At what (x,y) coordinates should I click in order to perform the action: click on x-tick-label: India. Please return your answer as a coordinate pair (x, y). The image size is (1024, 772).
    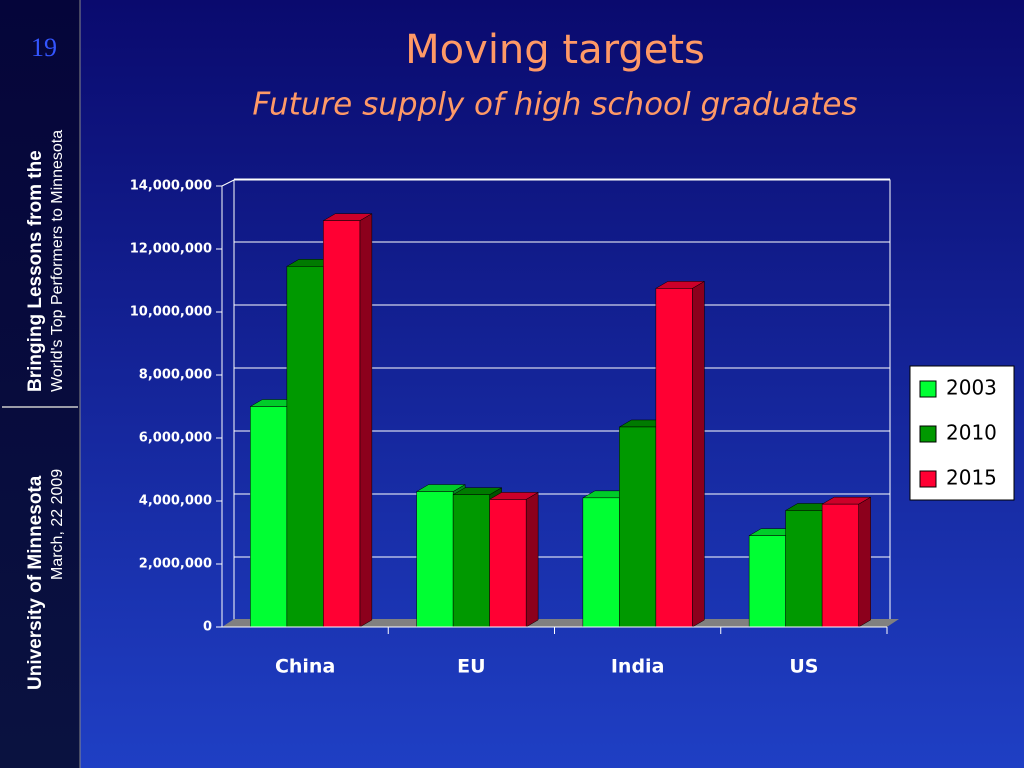
    Looking at the image, I should click on (638, 667).